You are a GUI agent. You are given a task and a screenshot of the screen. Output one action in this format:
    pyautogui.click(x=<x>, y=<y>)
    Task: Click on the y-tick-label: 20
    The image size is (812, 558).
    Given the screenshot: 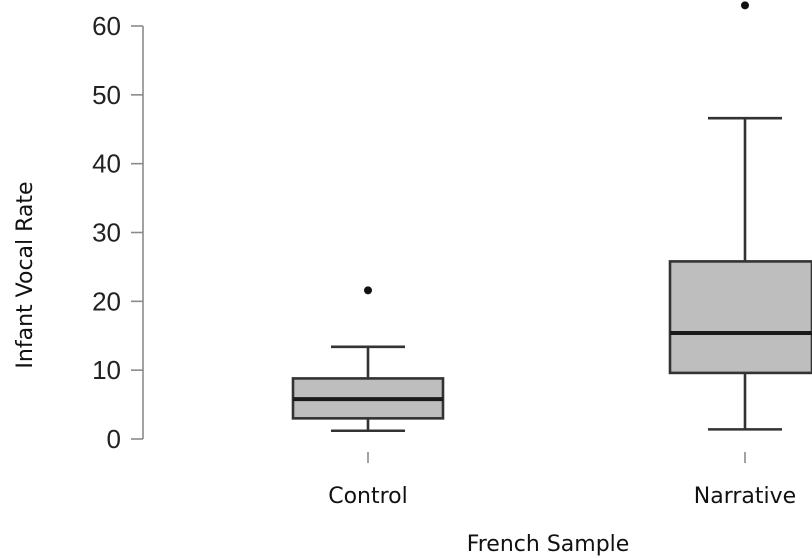 What is the action you would take?
    pyautogui.click(x=106, y=301)
    